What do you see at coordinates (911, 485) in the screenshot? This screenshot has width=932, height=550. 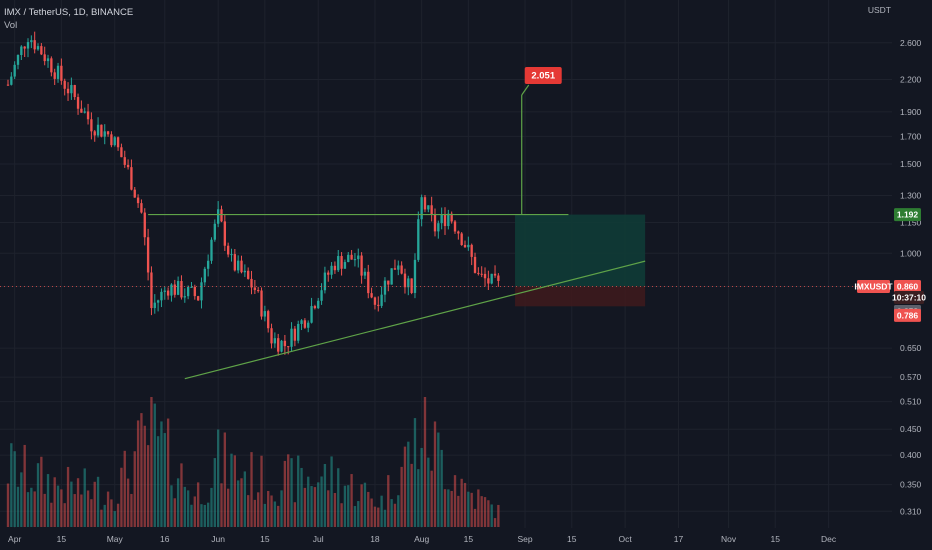 I see `price-tick-label: 0.350` at bounding box center [911, 485].